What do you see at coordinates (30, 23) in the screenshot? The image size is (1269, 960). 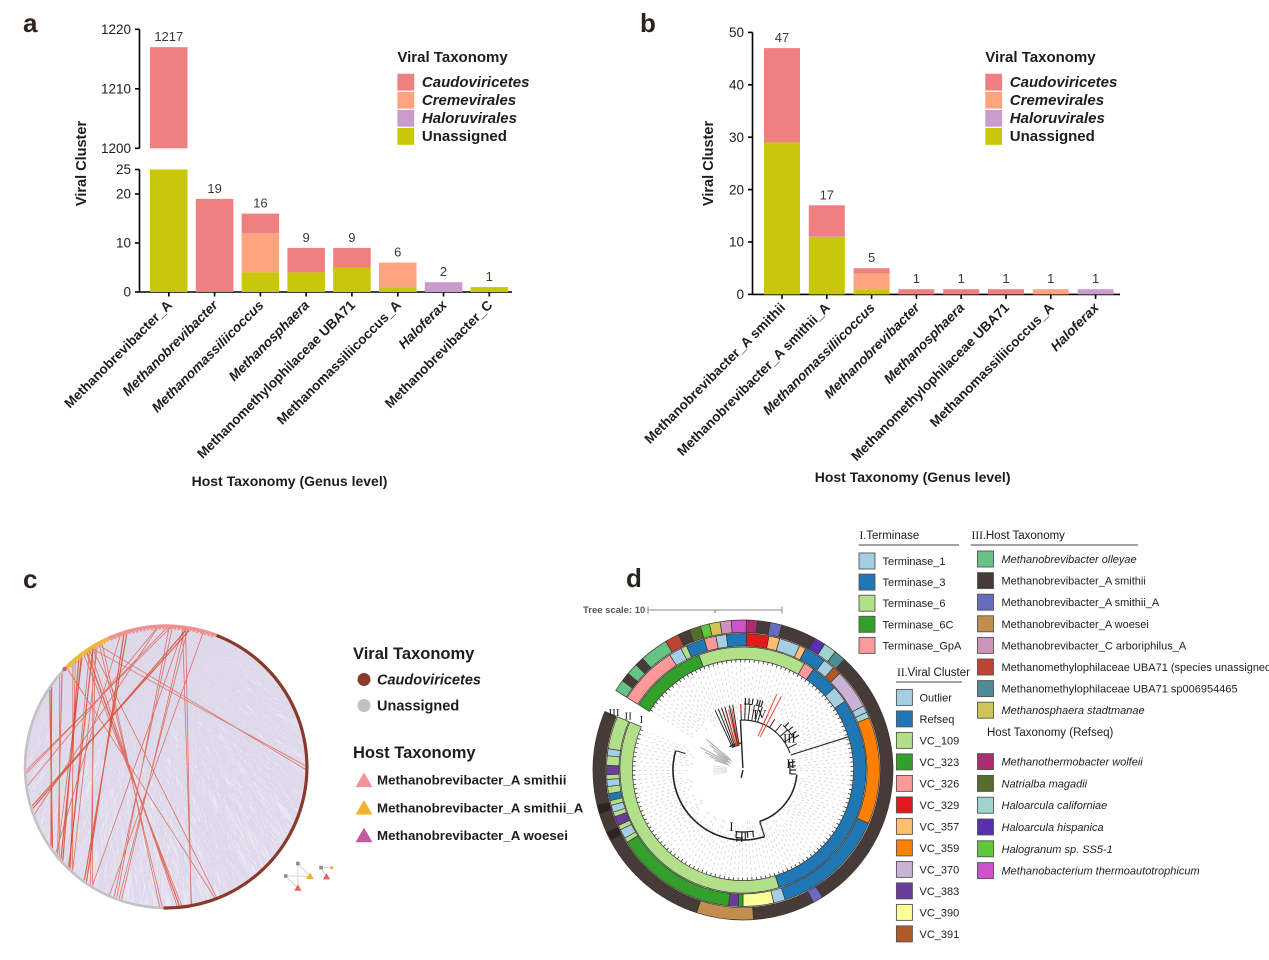 I see `svg-text: a` at bounding box center [30, 23].